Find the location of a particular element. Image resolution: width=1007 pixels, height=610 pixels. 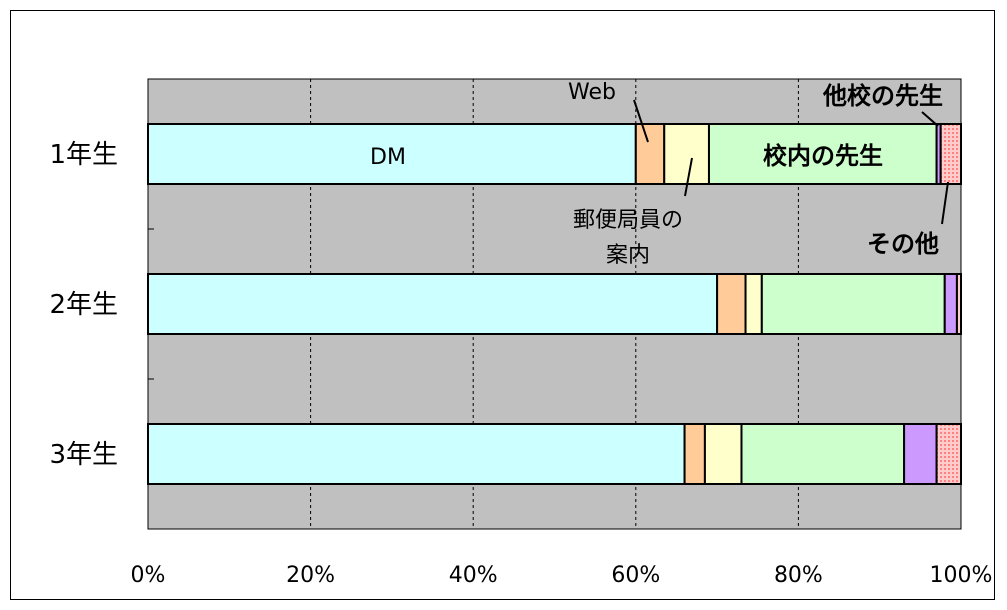

annotation-other-teacher-leader is located at coordinates (930, 119).